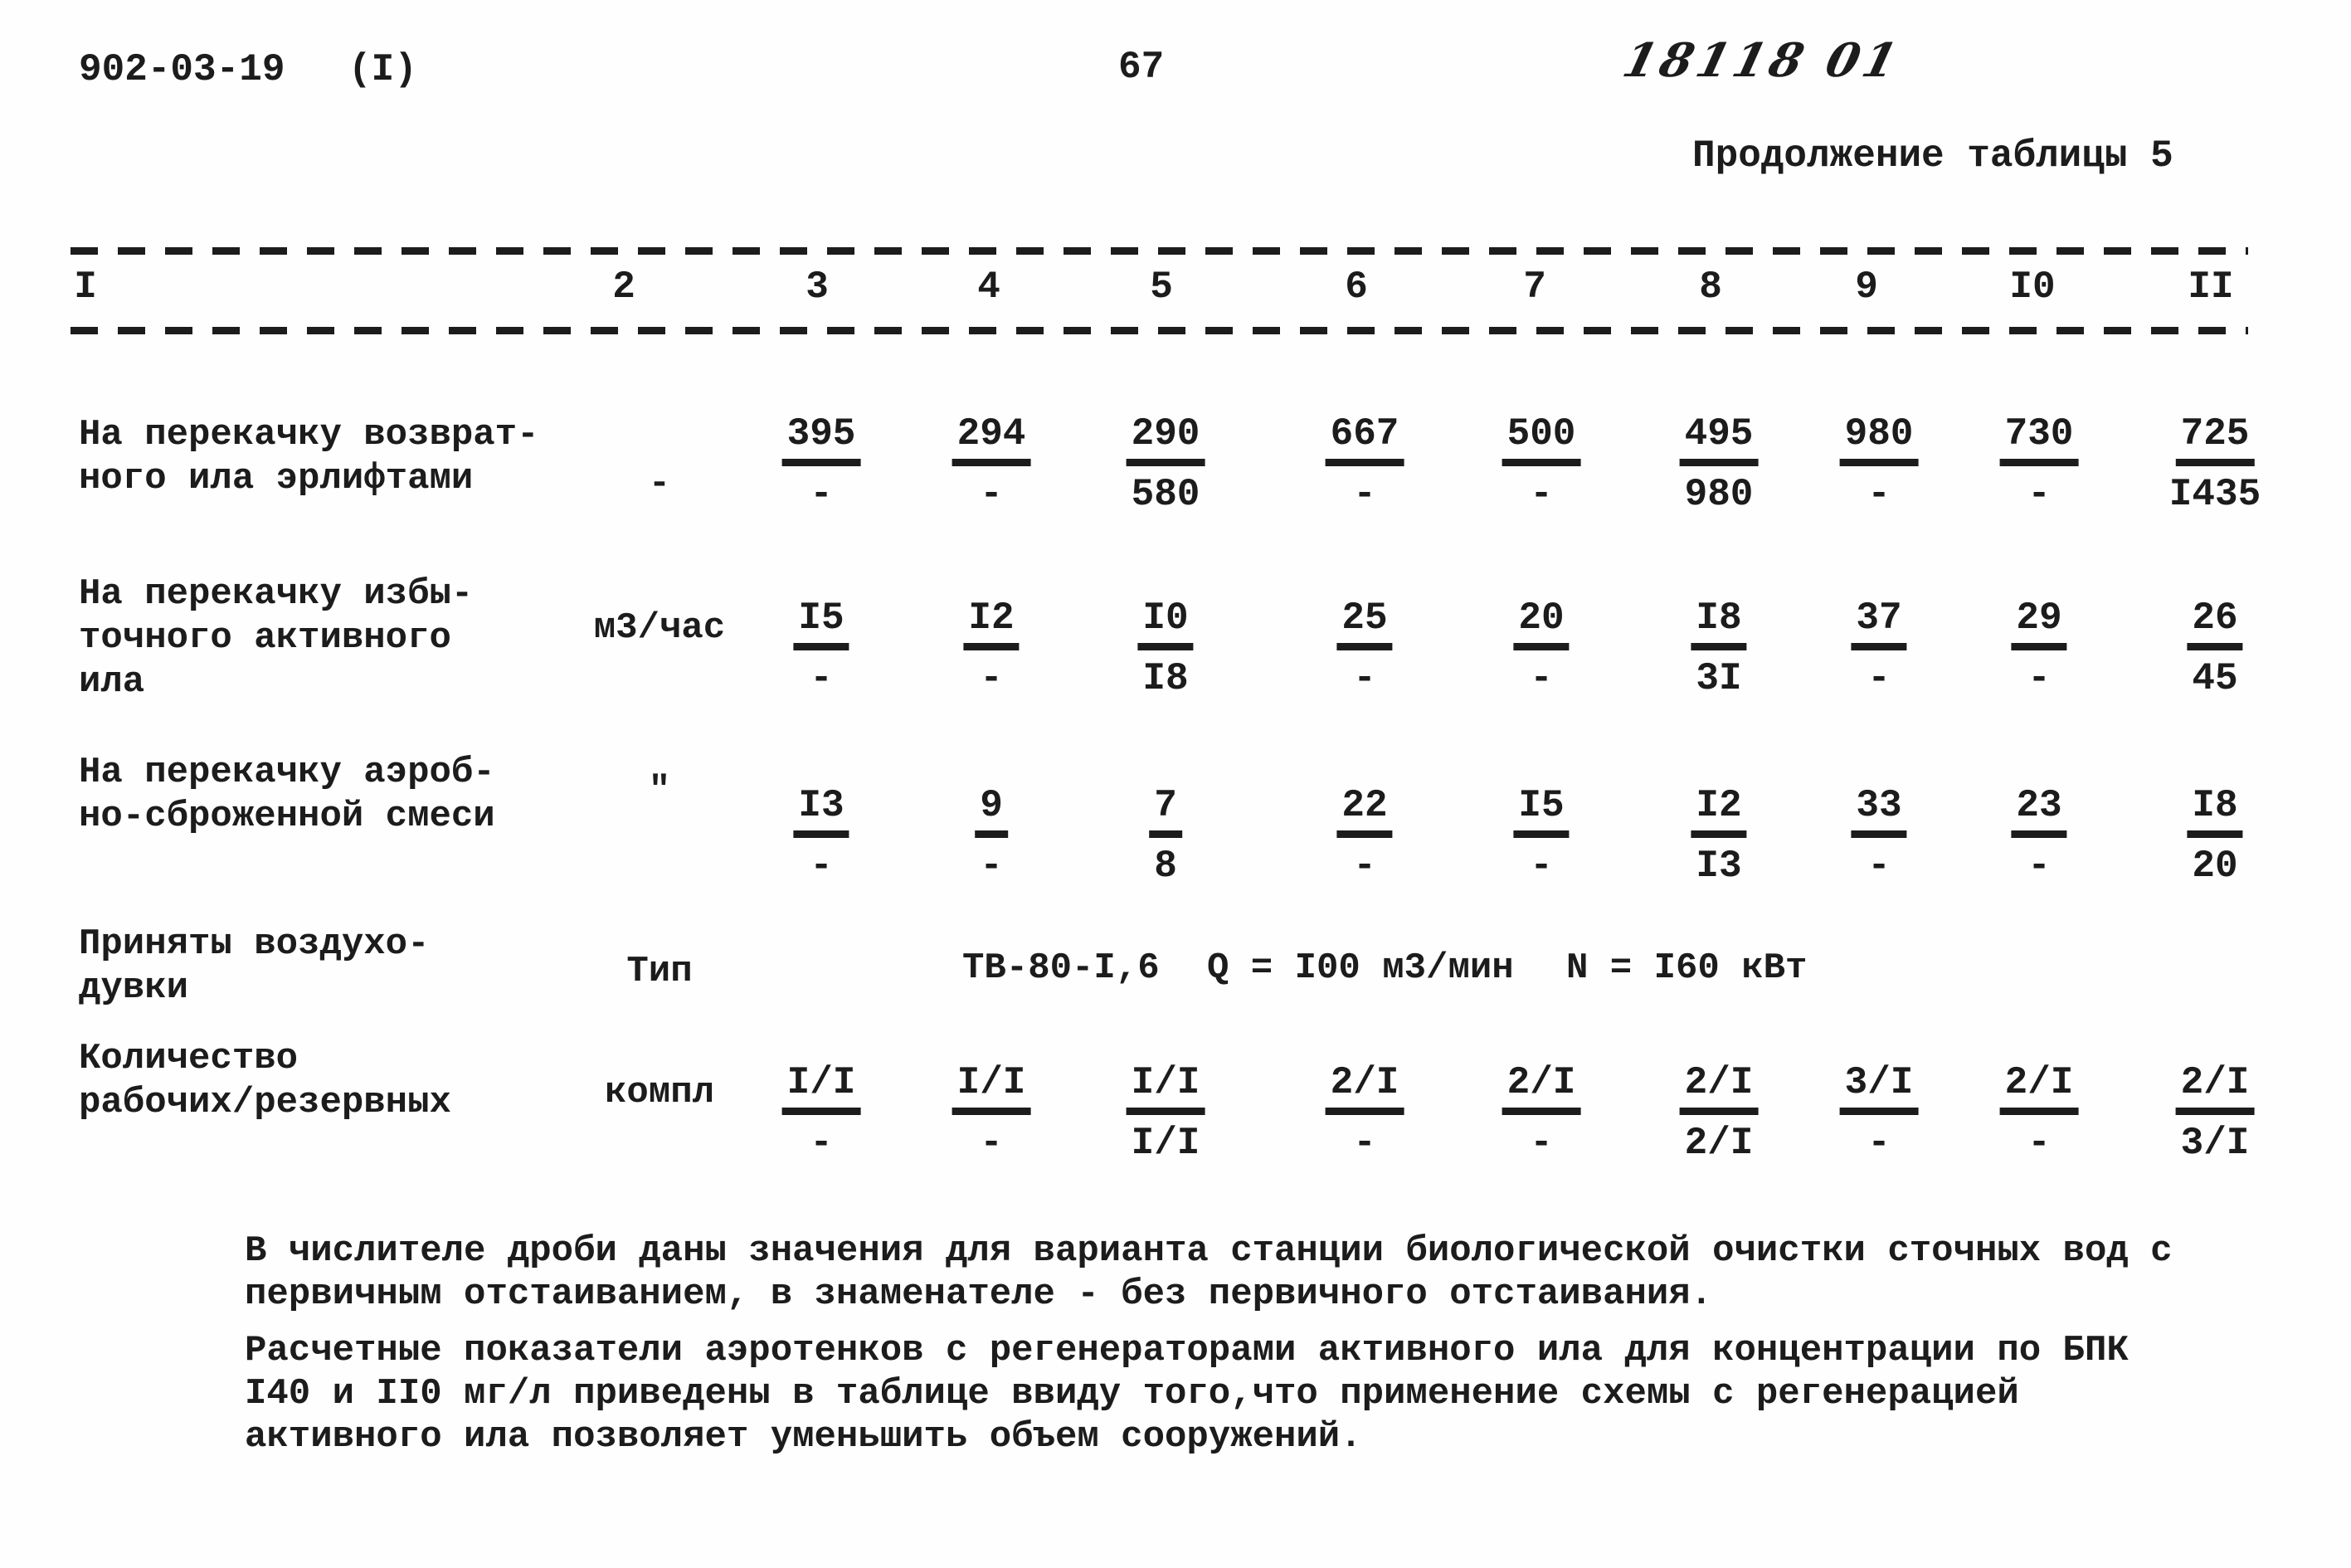  What do you see at coordinates (1879, 440) in the screenshot?
I see `value-numerator: 980` at bounding box center [1879, 440].